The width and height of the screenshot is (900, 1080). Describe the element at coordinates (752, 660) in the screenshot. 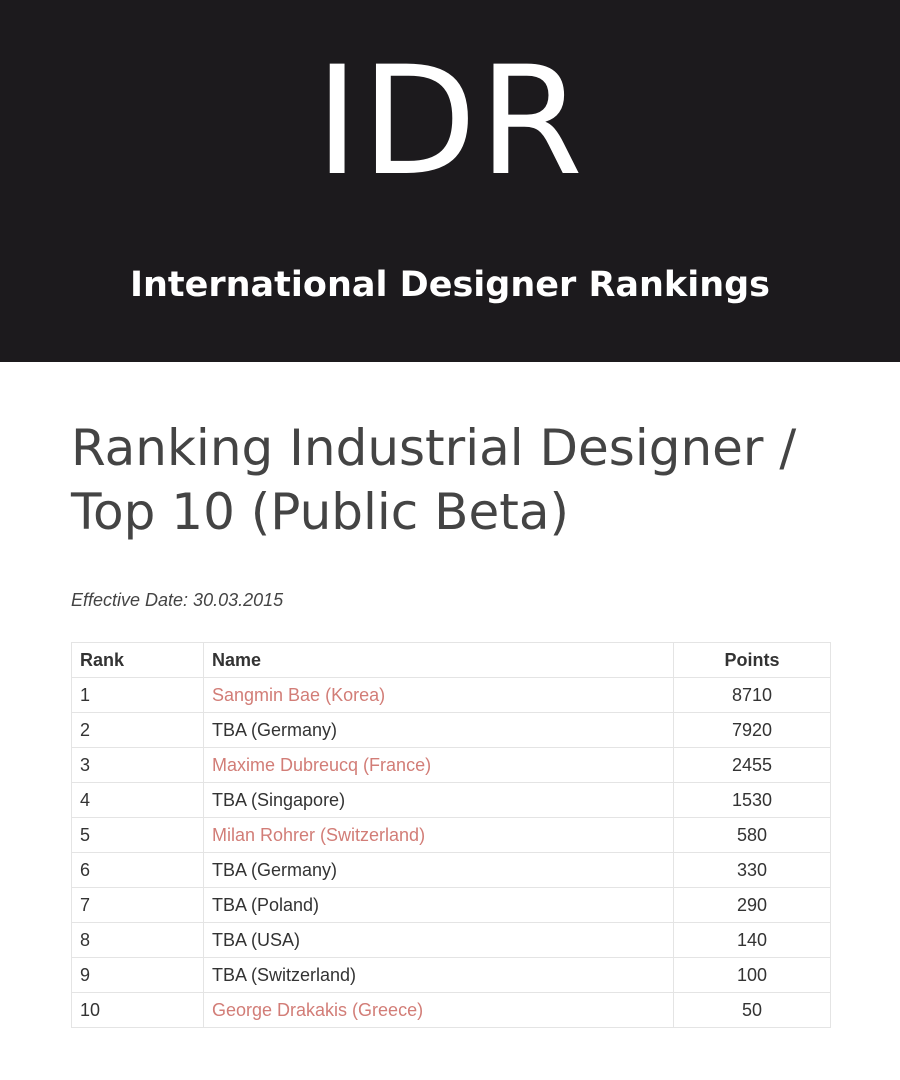

I see `column-header: Points` at that location.